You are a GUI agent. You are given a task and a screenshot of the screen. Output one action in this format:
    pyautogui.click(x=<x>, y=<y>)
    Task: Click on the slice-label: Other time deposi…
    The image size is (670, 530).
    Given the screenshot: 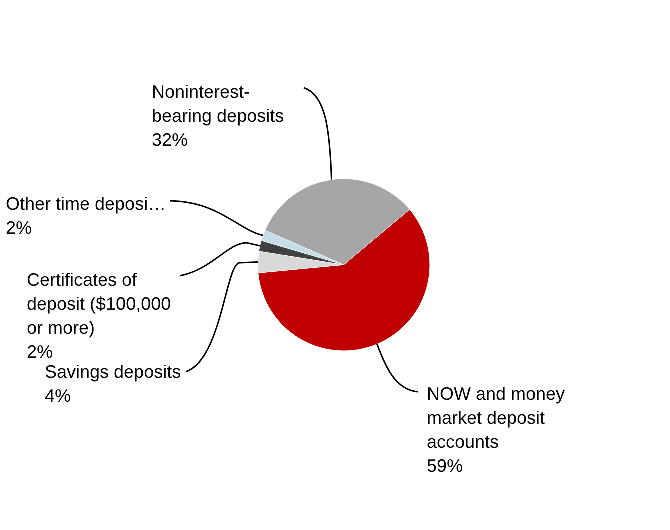 What is the action you would take?
    pyautogui.click(x=86, y=204)
    